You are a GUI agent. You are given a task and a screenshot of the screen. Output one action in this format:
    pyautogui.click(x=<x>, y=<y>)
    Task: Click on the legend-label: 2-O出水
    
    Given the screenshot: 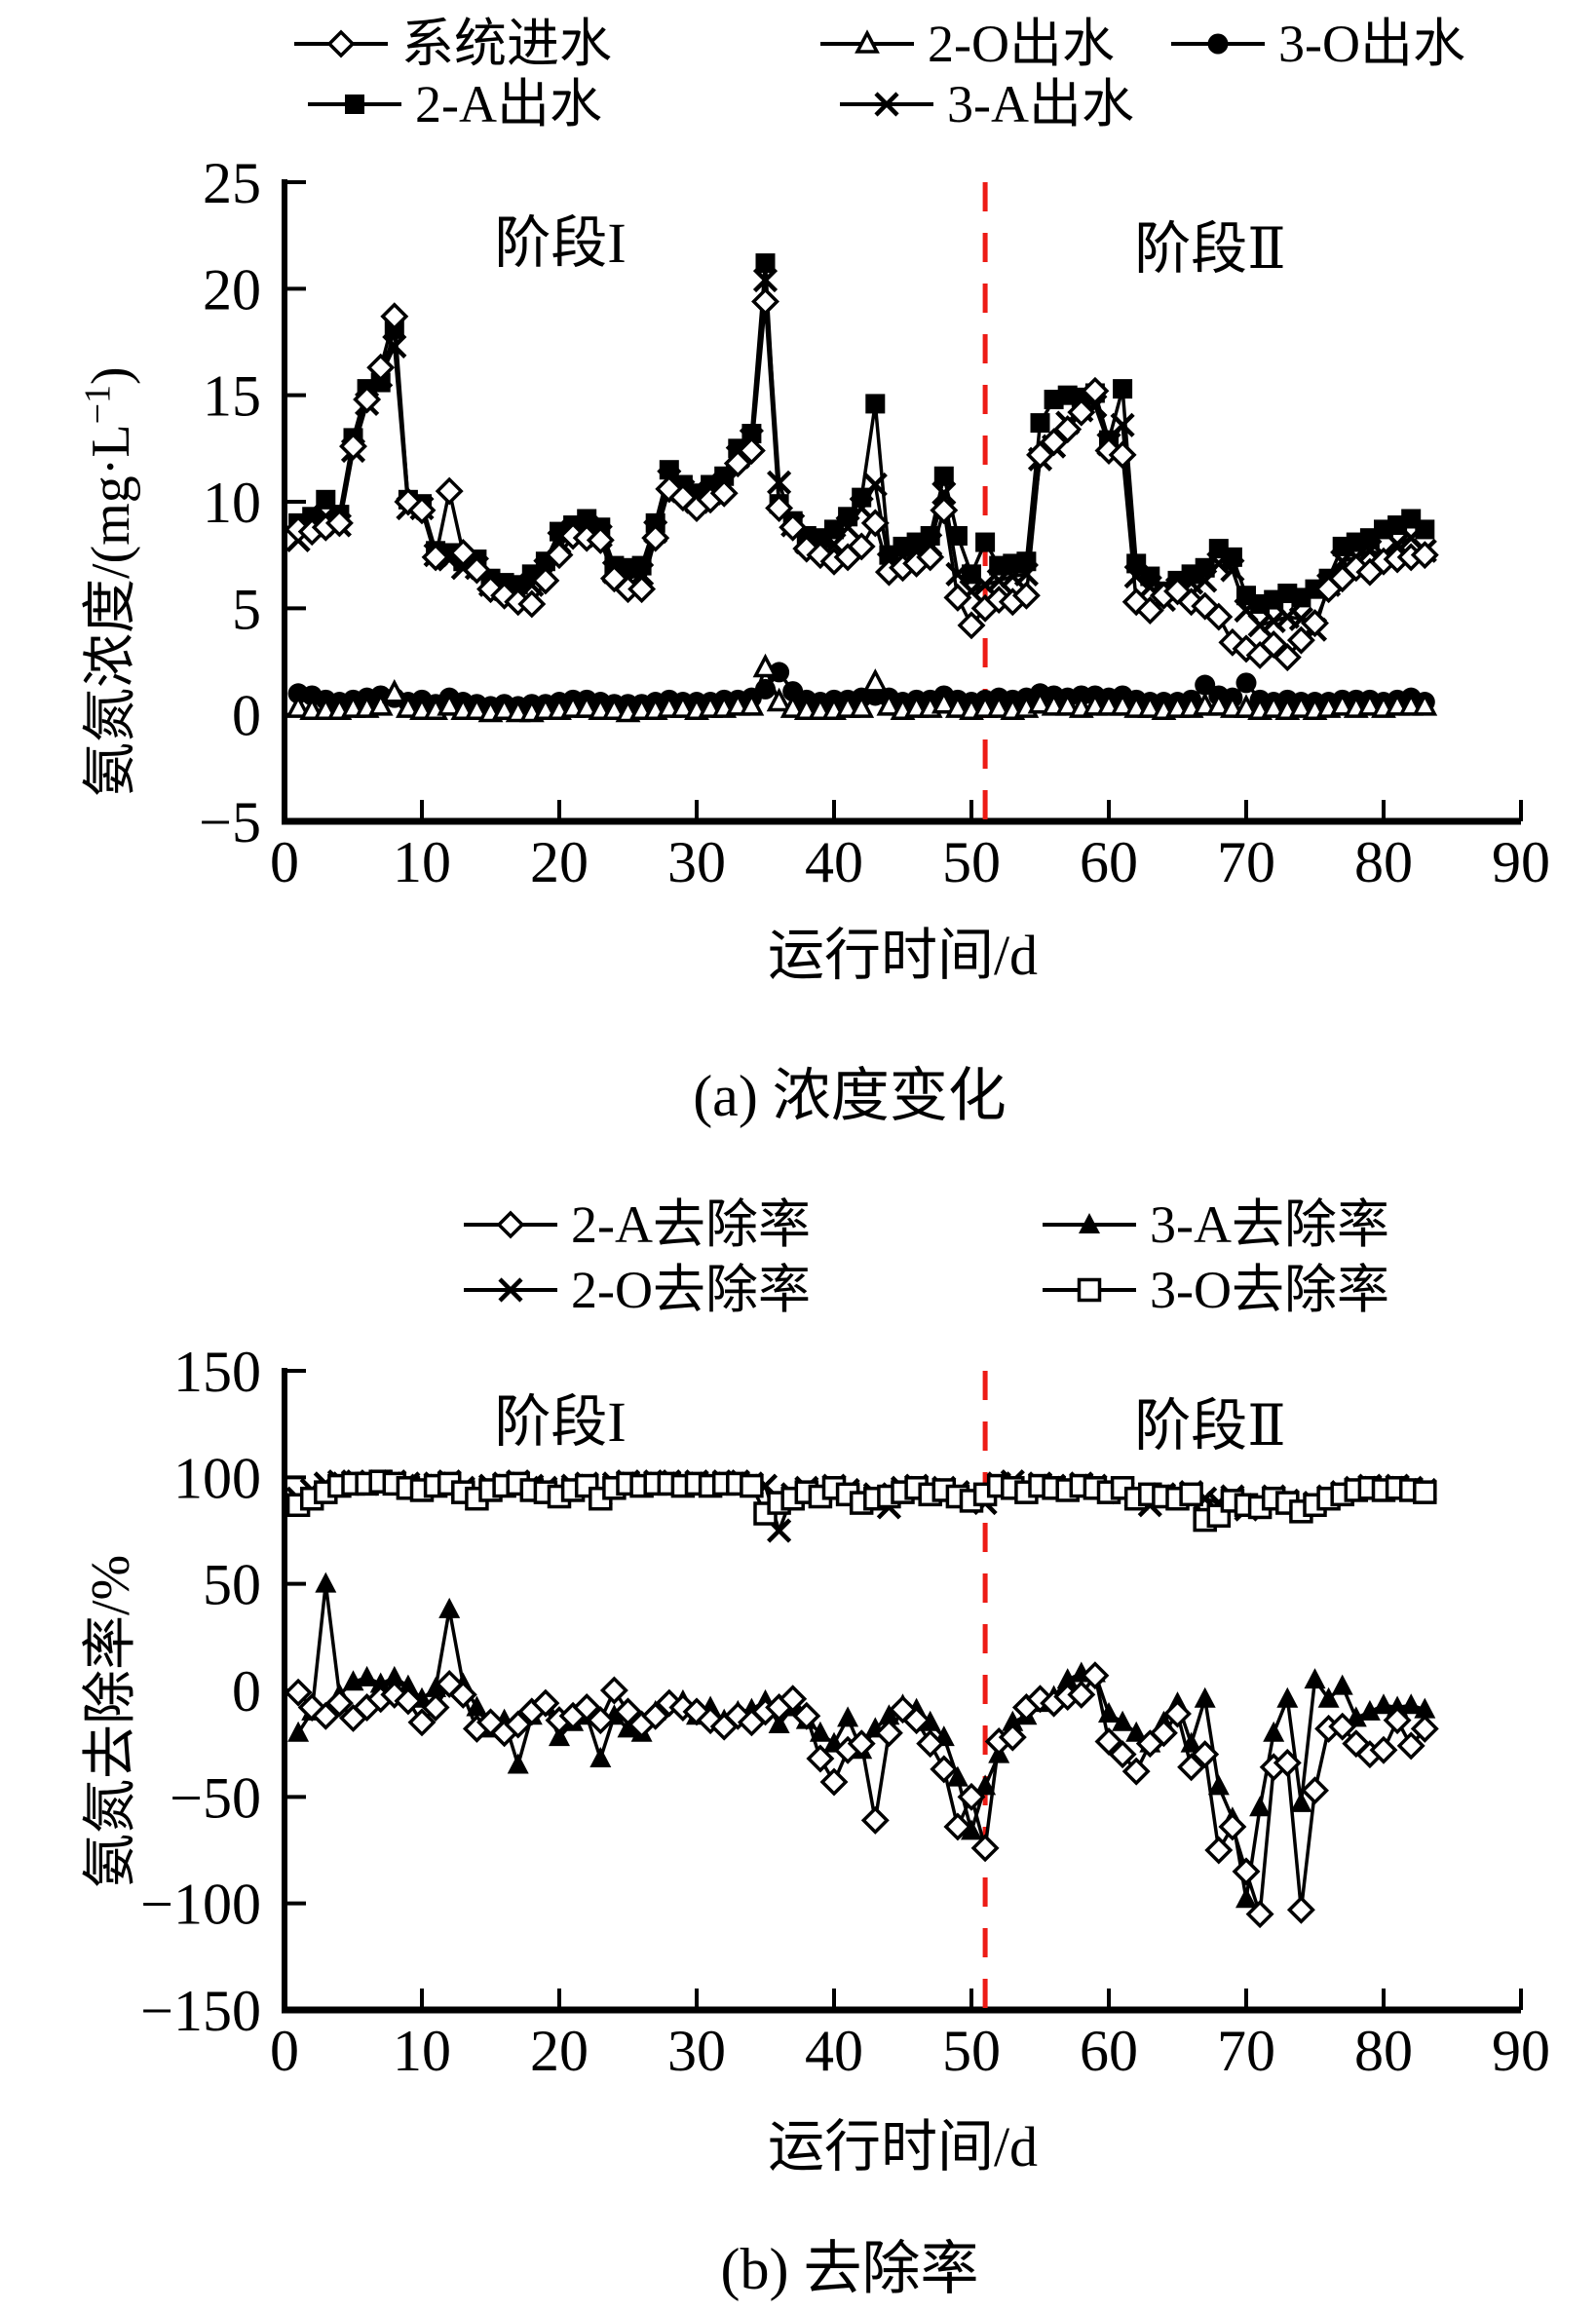 What is the action you would take?
    pyautogui.click(x=1022, y=44)
    